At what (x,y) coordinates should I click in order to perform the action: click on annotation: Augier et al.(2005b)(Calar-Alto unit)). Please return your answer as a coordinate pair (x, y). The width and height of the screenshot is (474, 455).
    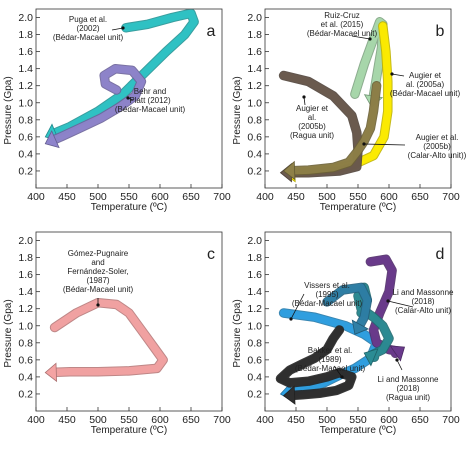
    Looking at the image, I should click on (414, 146).